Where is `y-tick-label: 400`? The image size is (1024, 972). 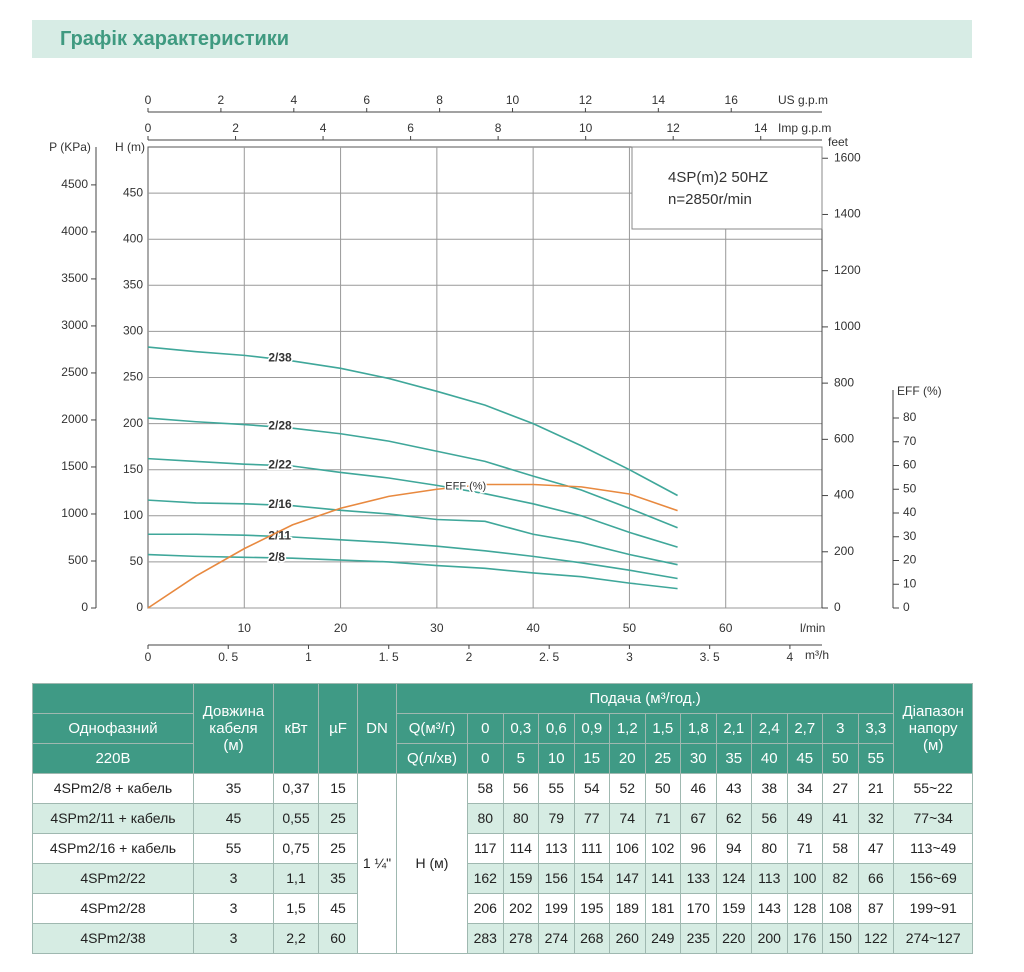
y-tick-label: 400 is located at coordinates (133, 238).